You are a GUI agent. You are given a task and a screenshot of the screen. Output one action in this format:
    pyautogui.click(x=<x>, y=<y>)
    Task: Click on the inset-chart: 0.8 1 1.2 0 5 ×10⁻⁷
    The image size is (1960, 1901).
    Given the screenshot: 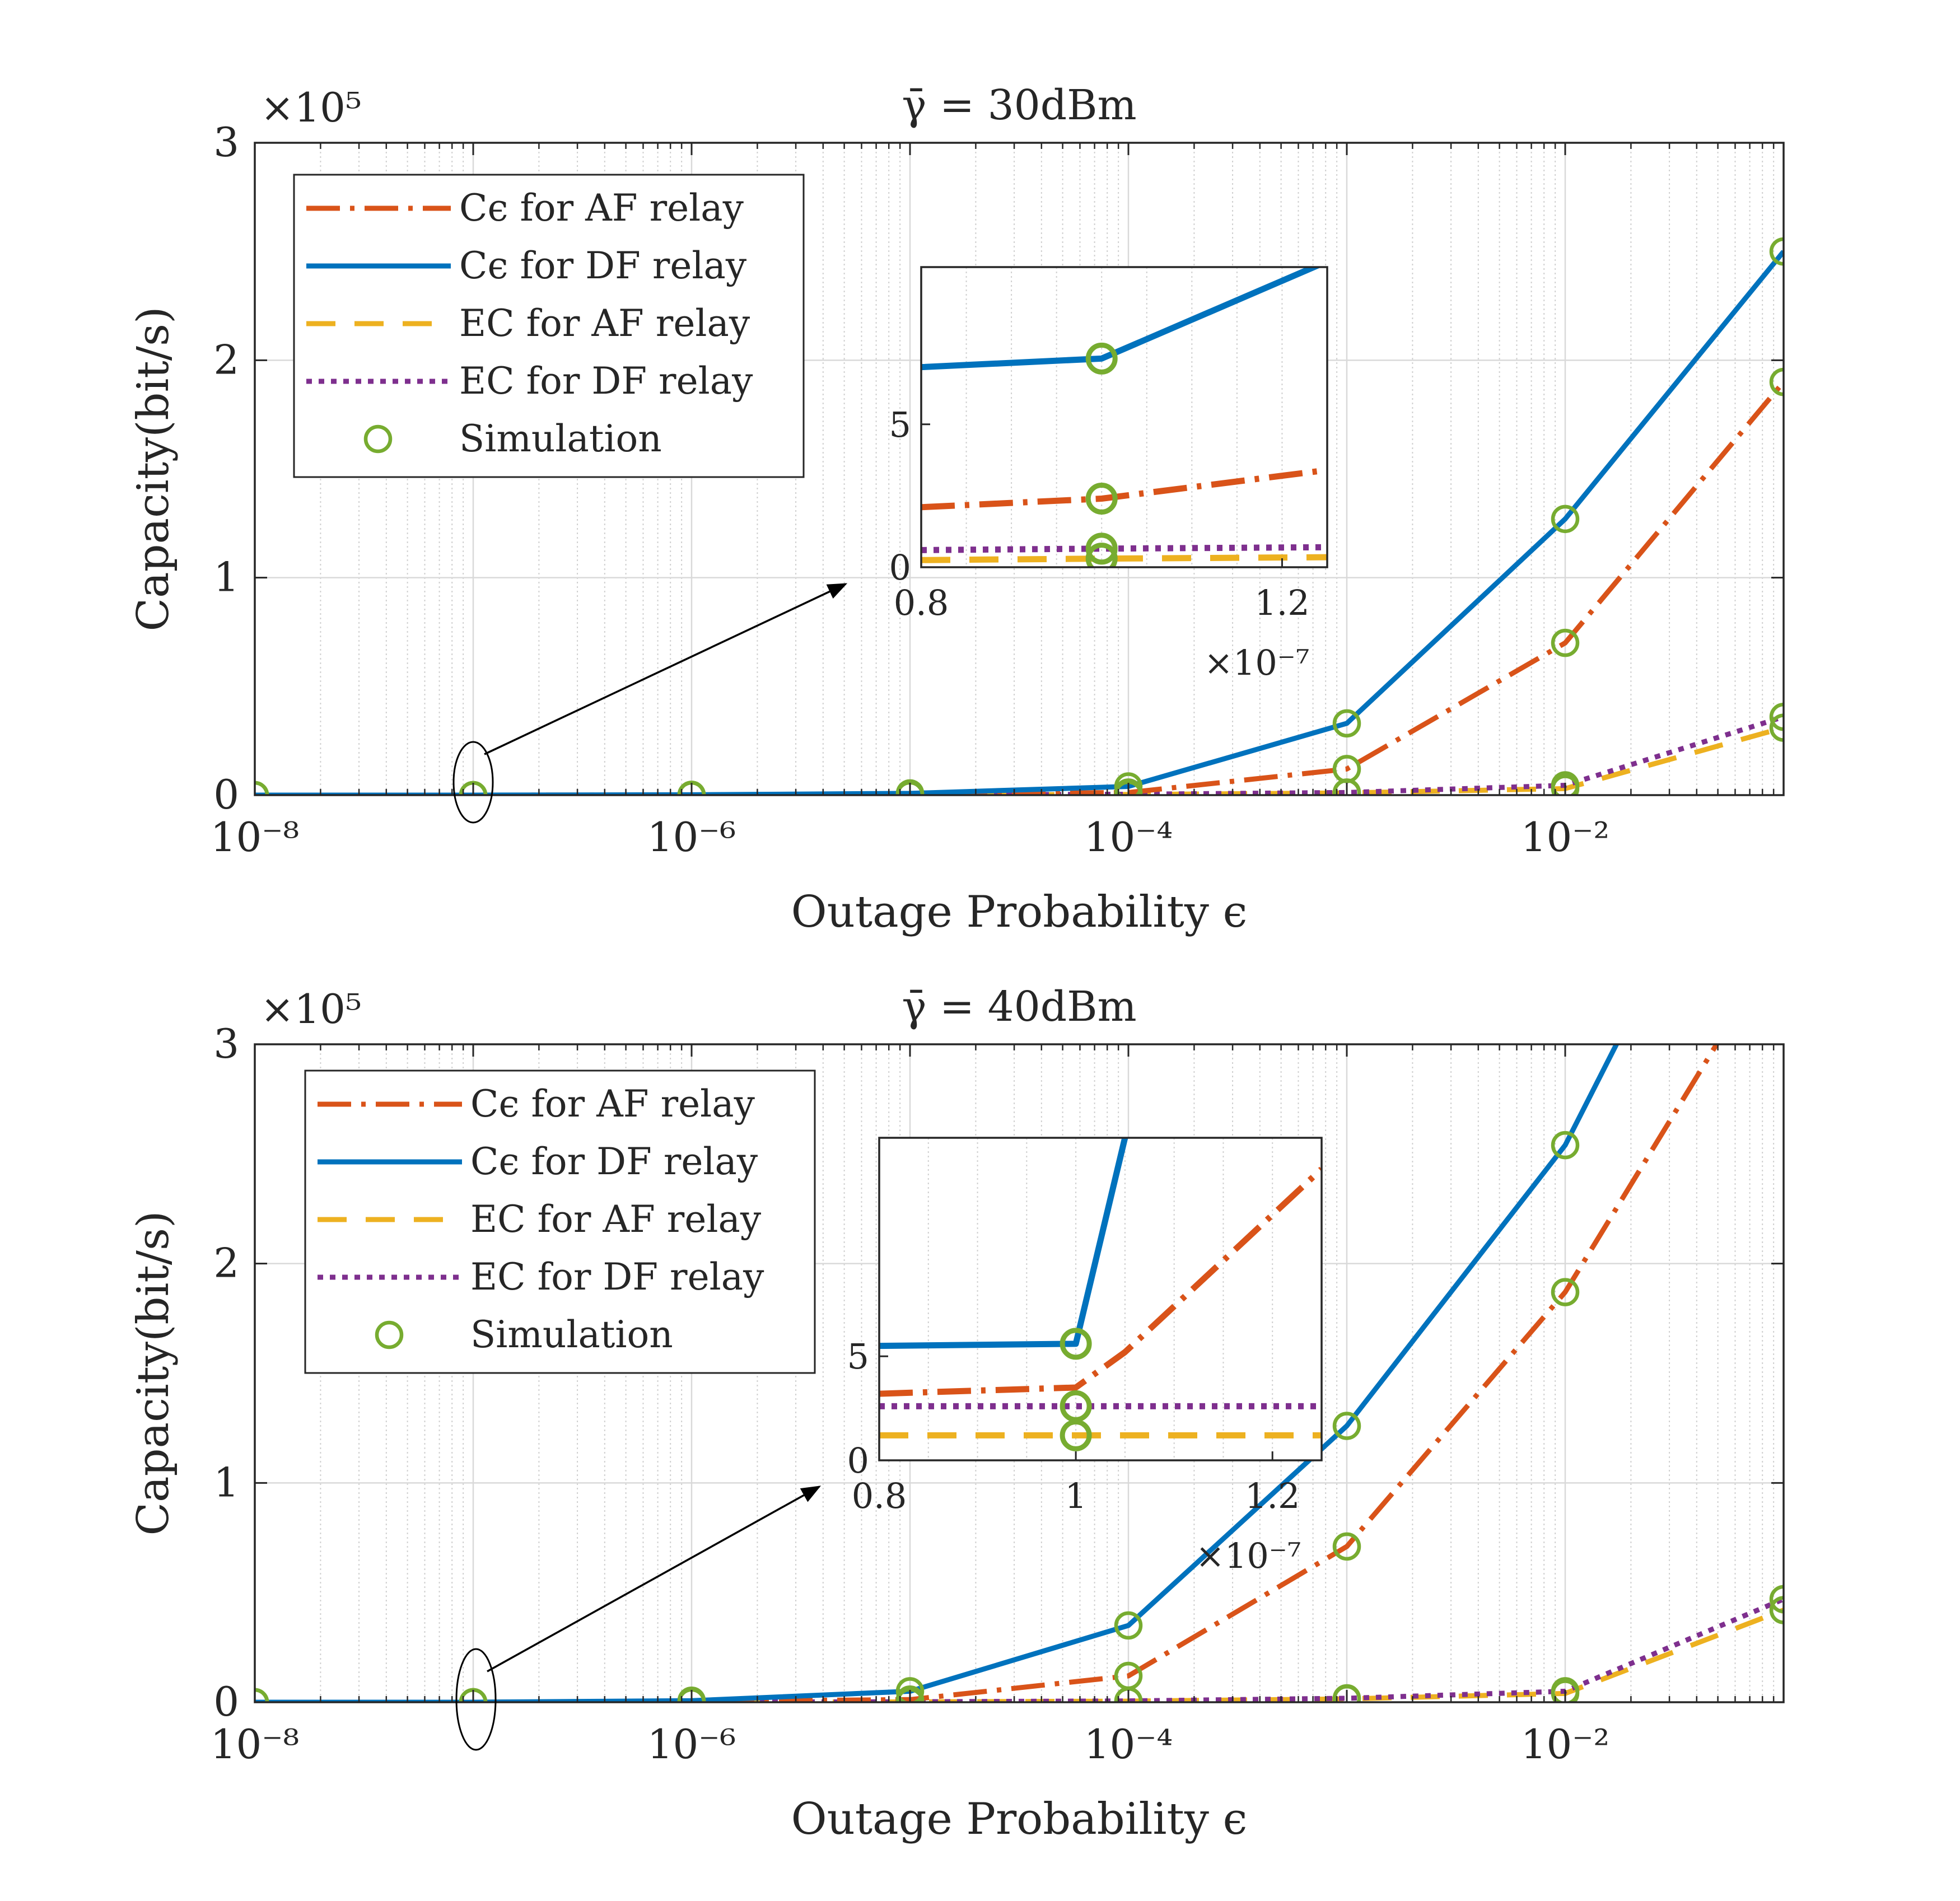 What is the action you would take?
    pyautogui.click(x=1085, y=1356)
    